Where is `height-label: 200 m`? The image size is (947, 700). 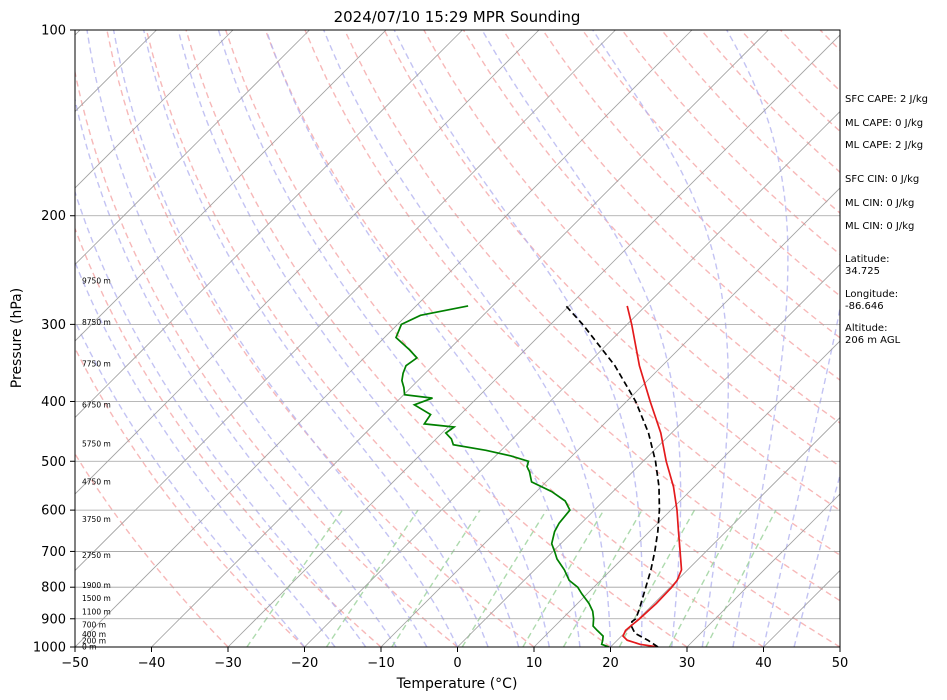 height-label: 200 m is located at coordinates (94, 640).